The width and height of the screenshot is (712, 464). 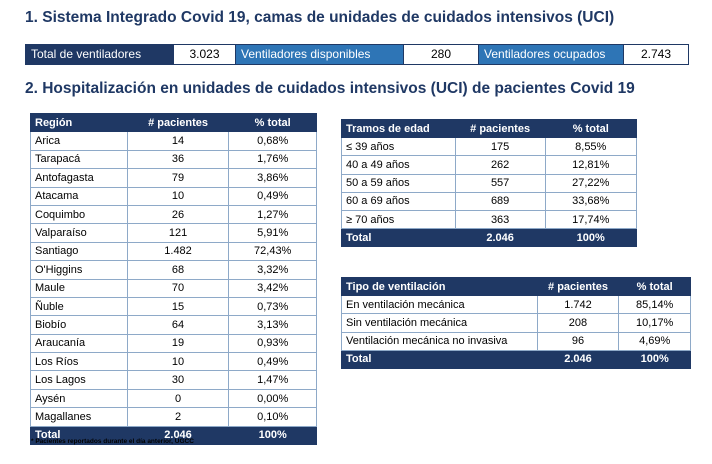 I want to click on row-label: Los Lagos, so click(x=79, y=380).